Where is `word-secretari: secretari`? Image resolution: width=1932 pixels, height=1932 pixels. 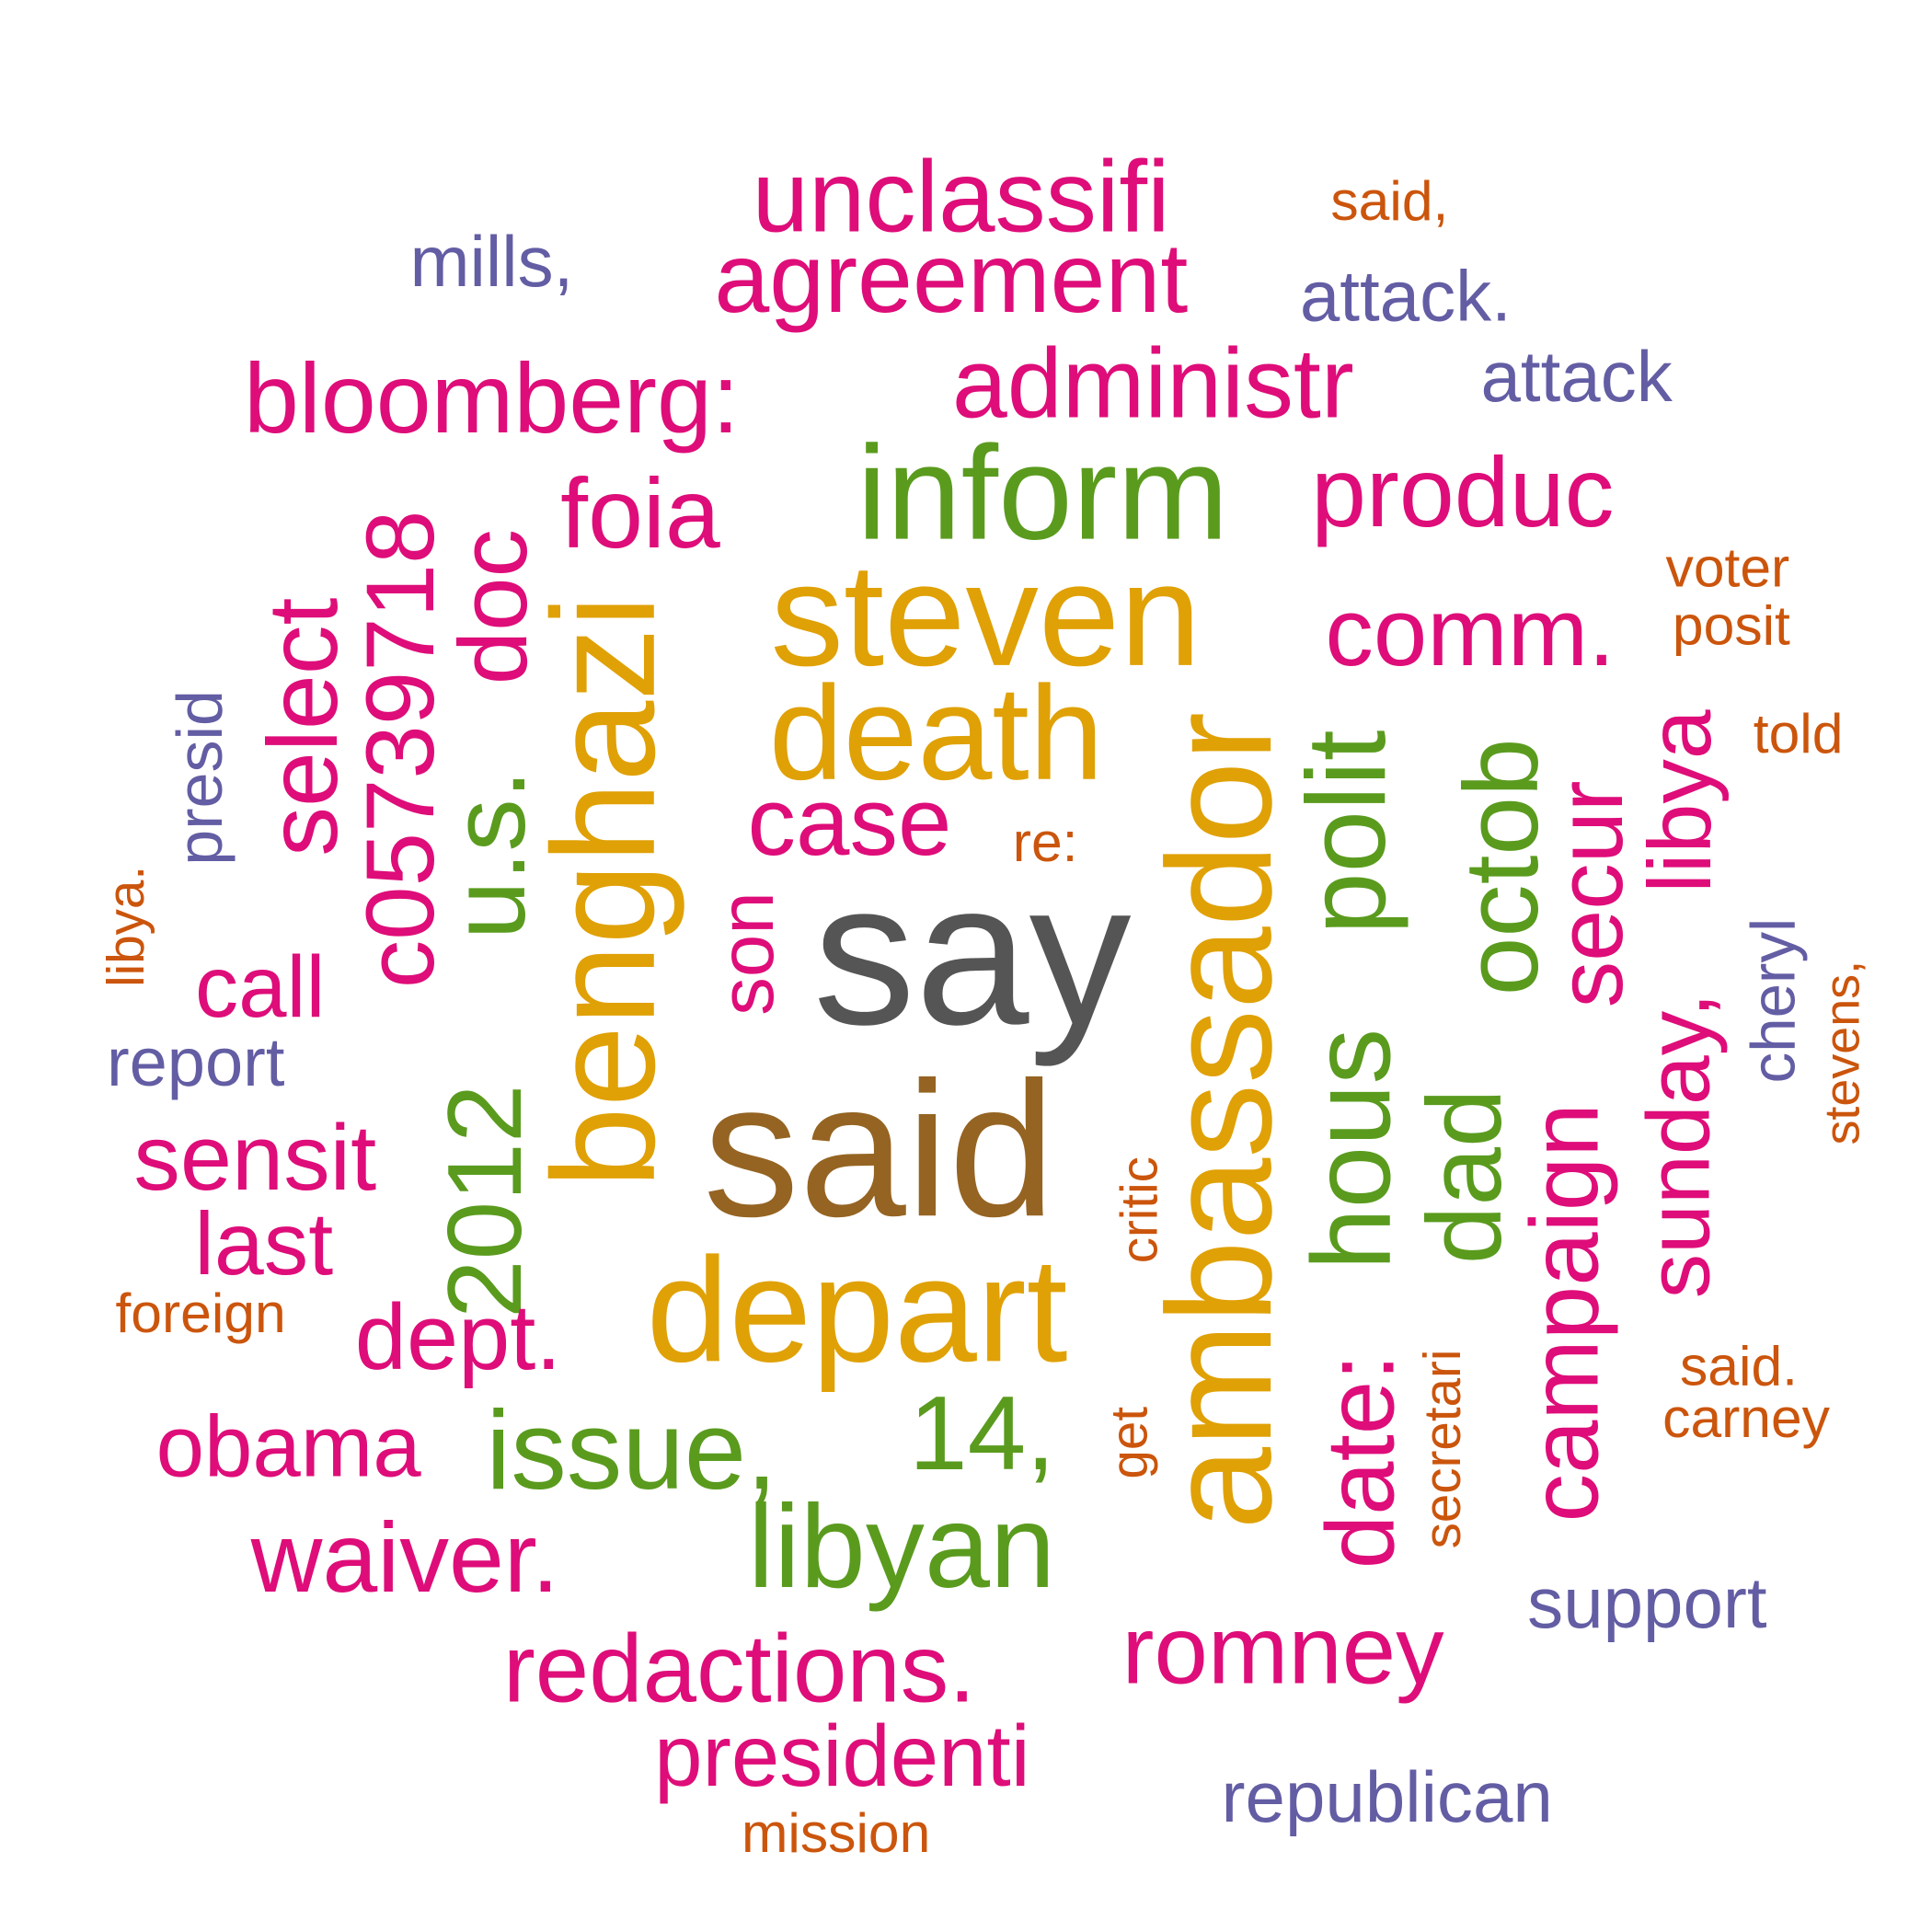
word-secretari: secretari is located at coordinates (1442, 1449).